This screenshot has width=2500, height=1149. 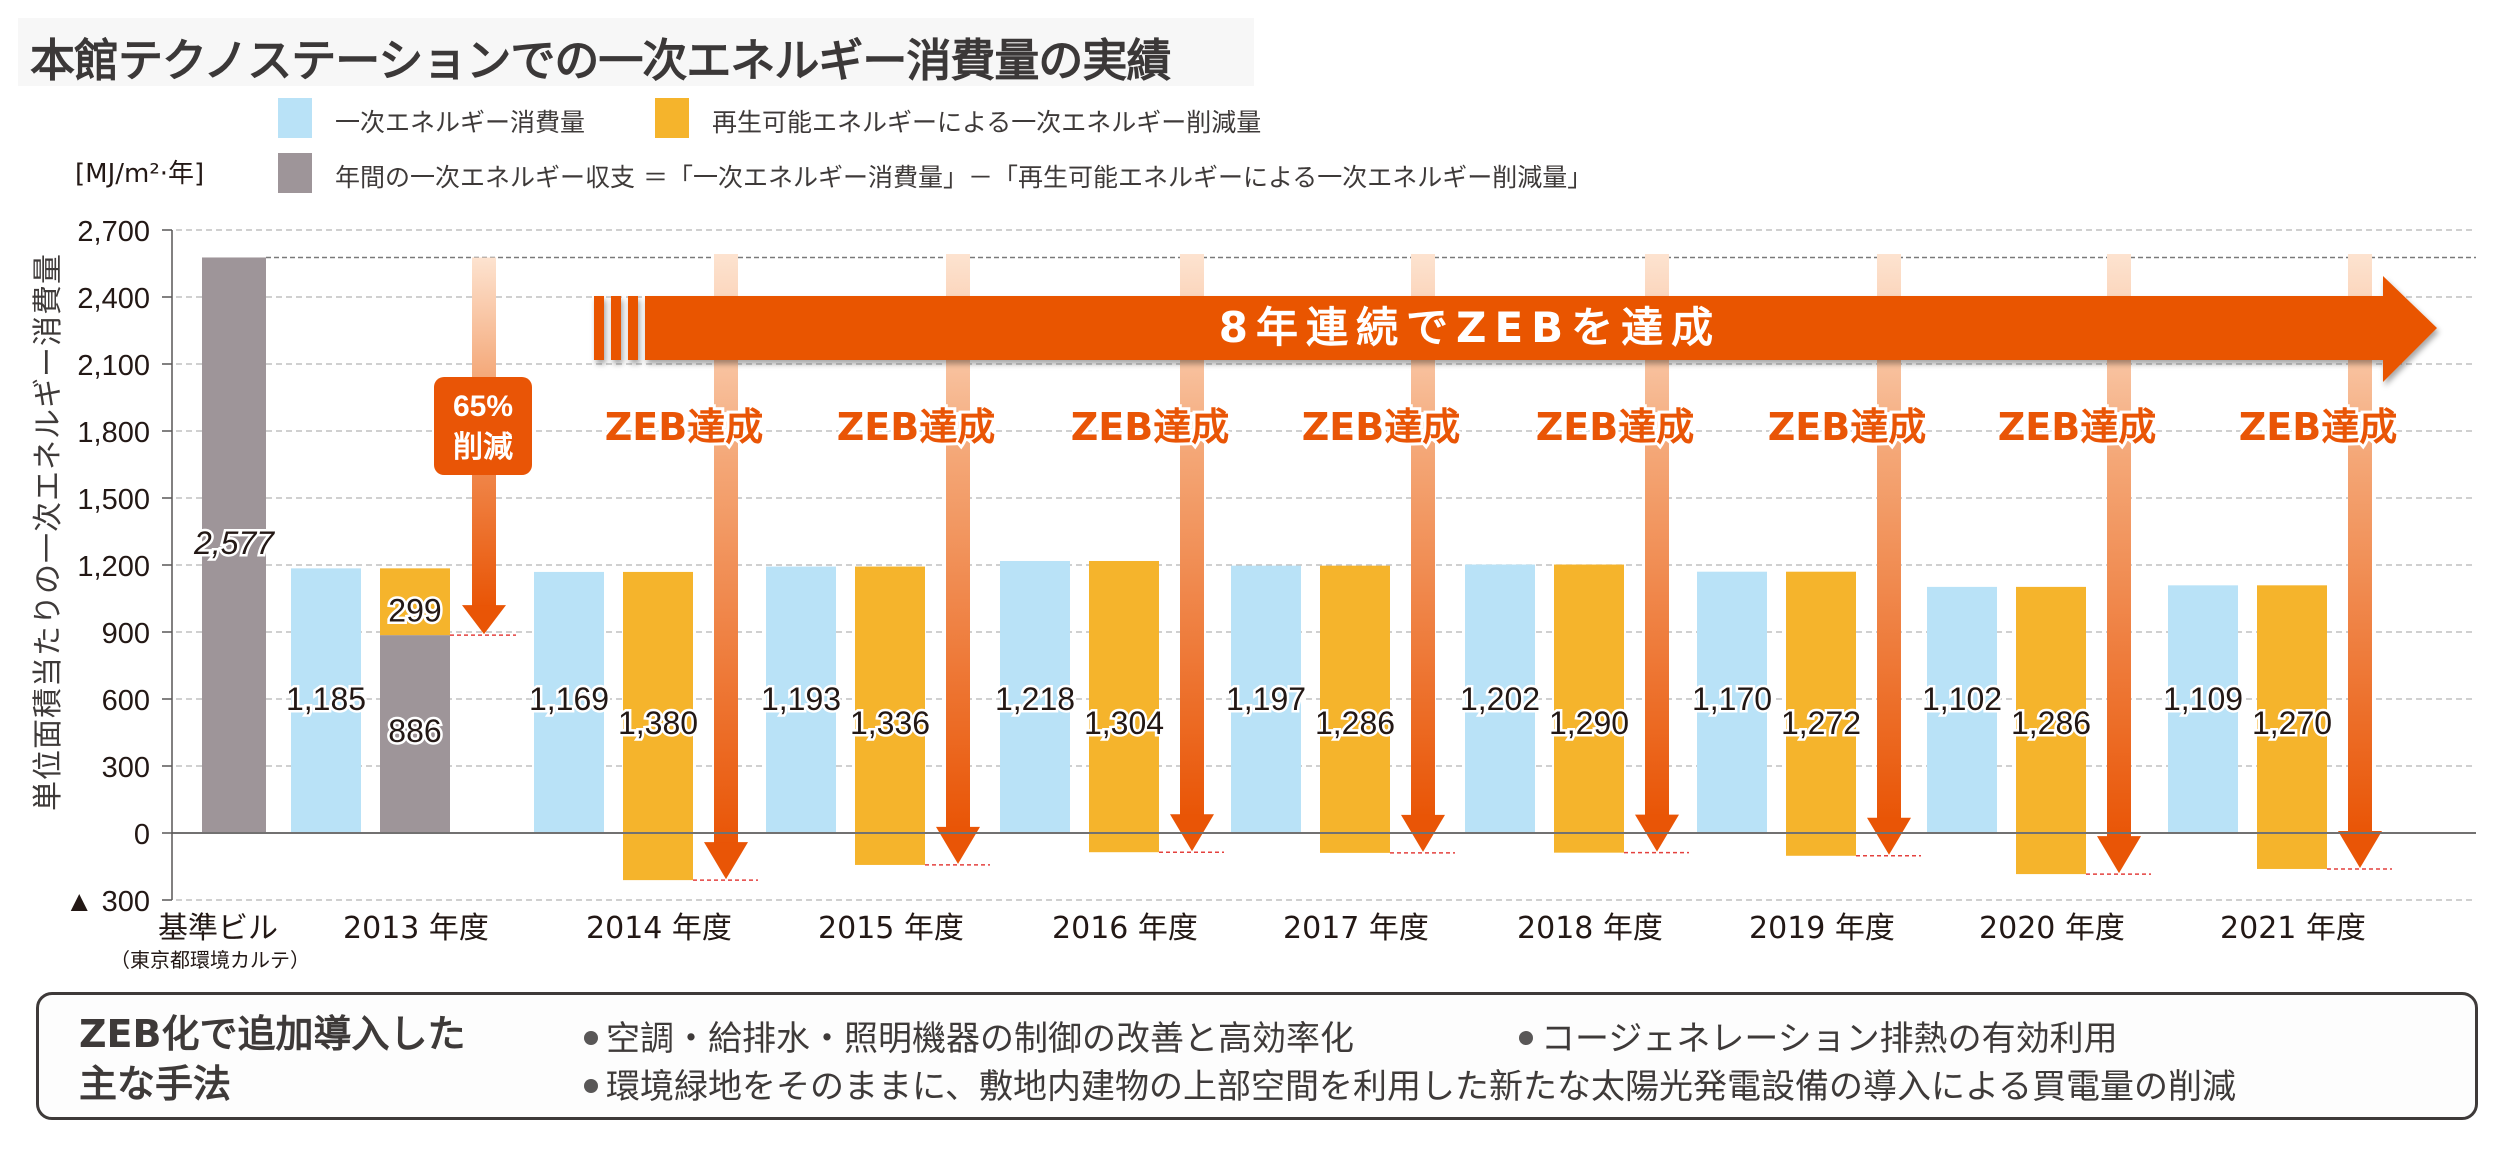 I want to click on title-background, so click(x=636, y=52).